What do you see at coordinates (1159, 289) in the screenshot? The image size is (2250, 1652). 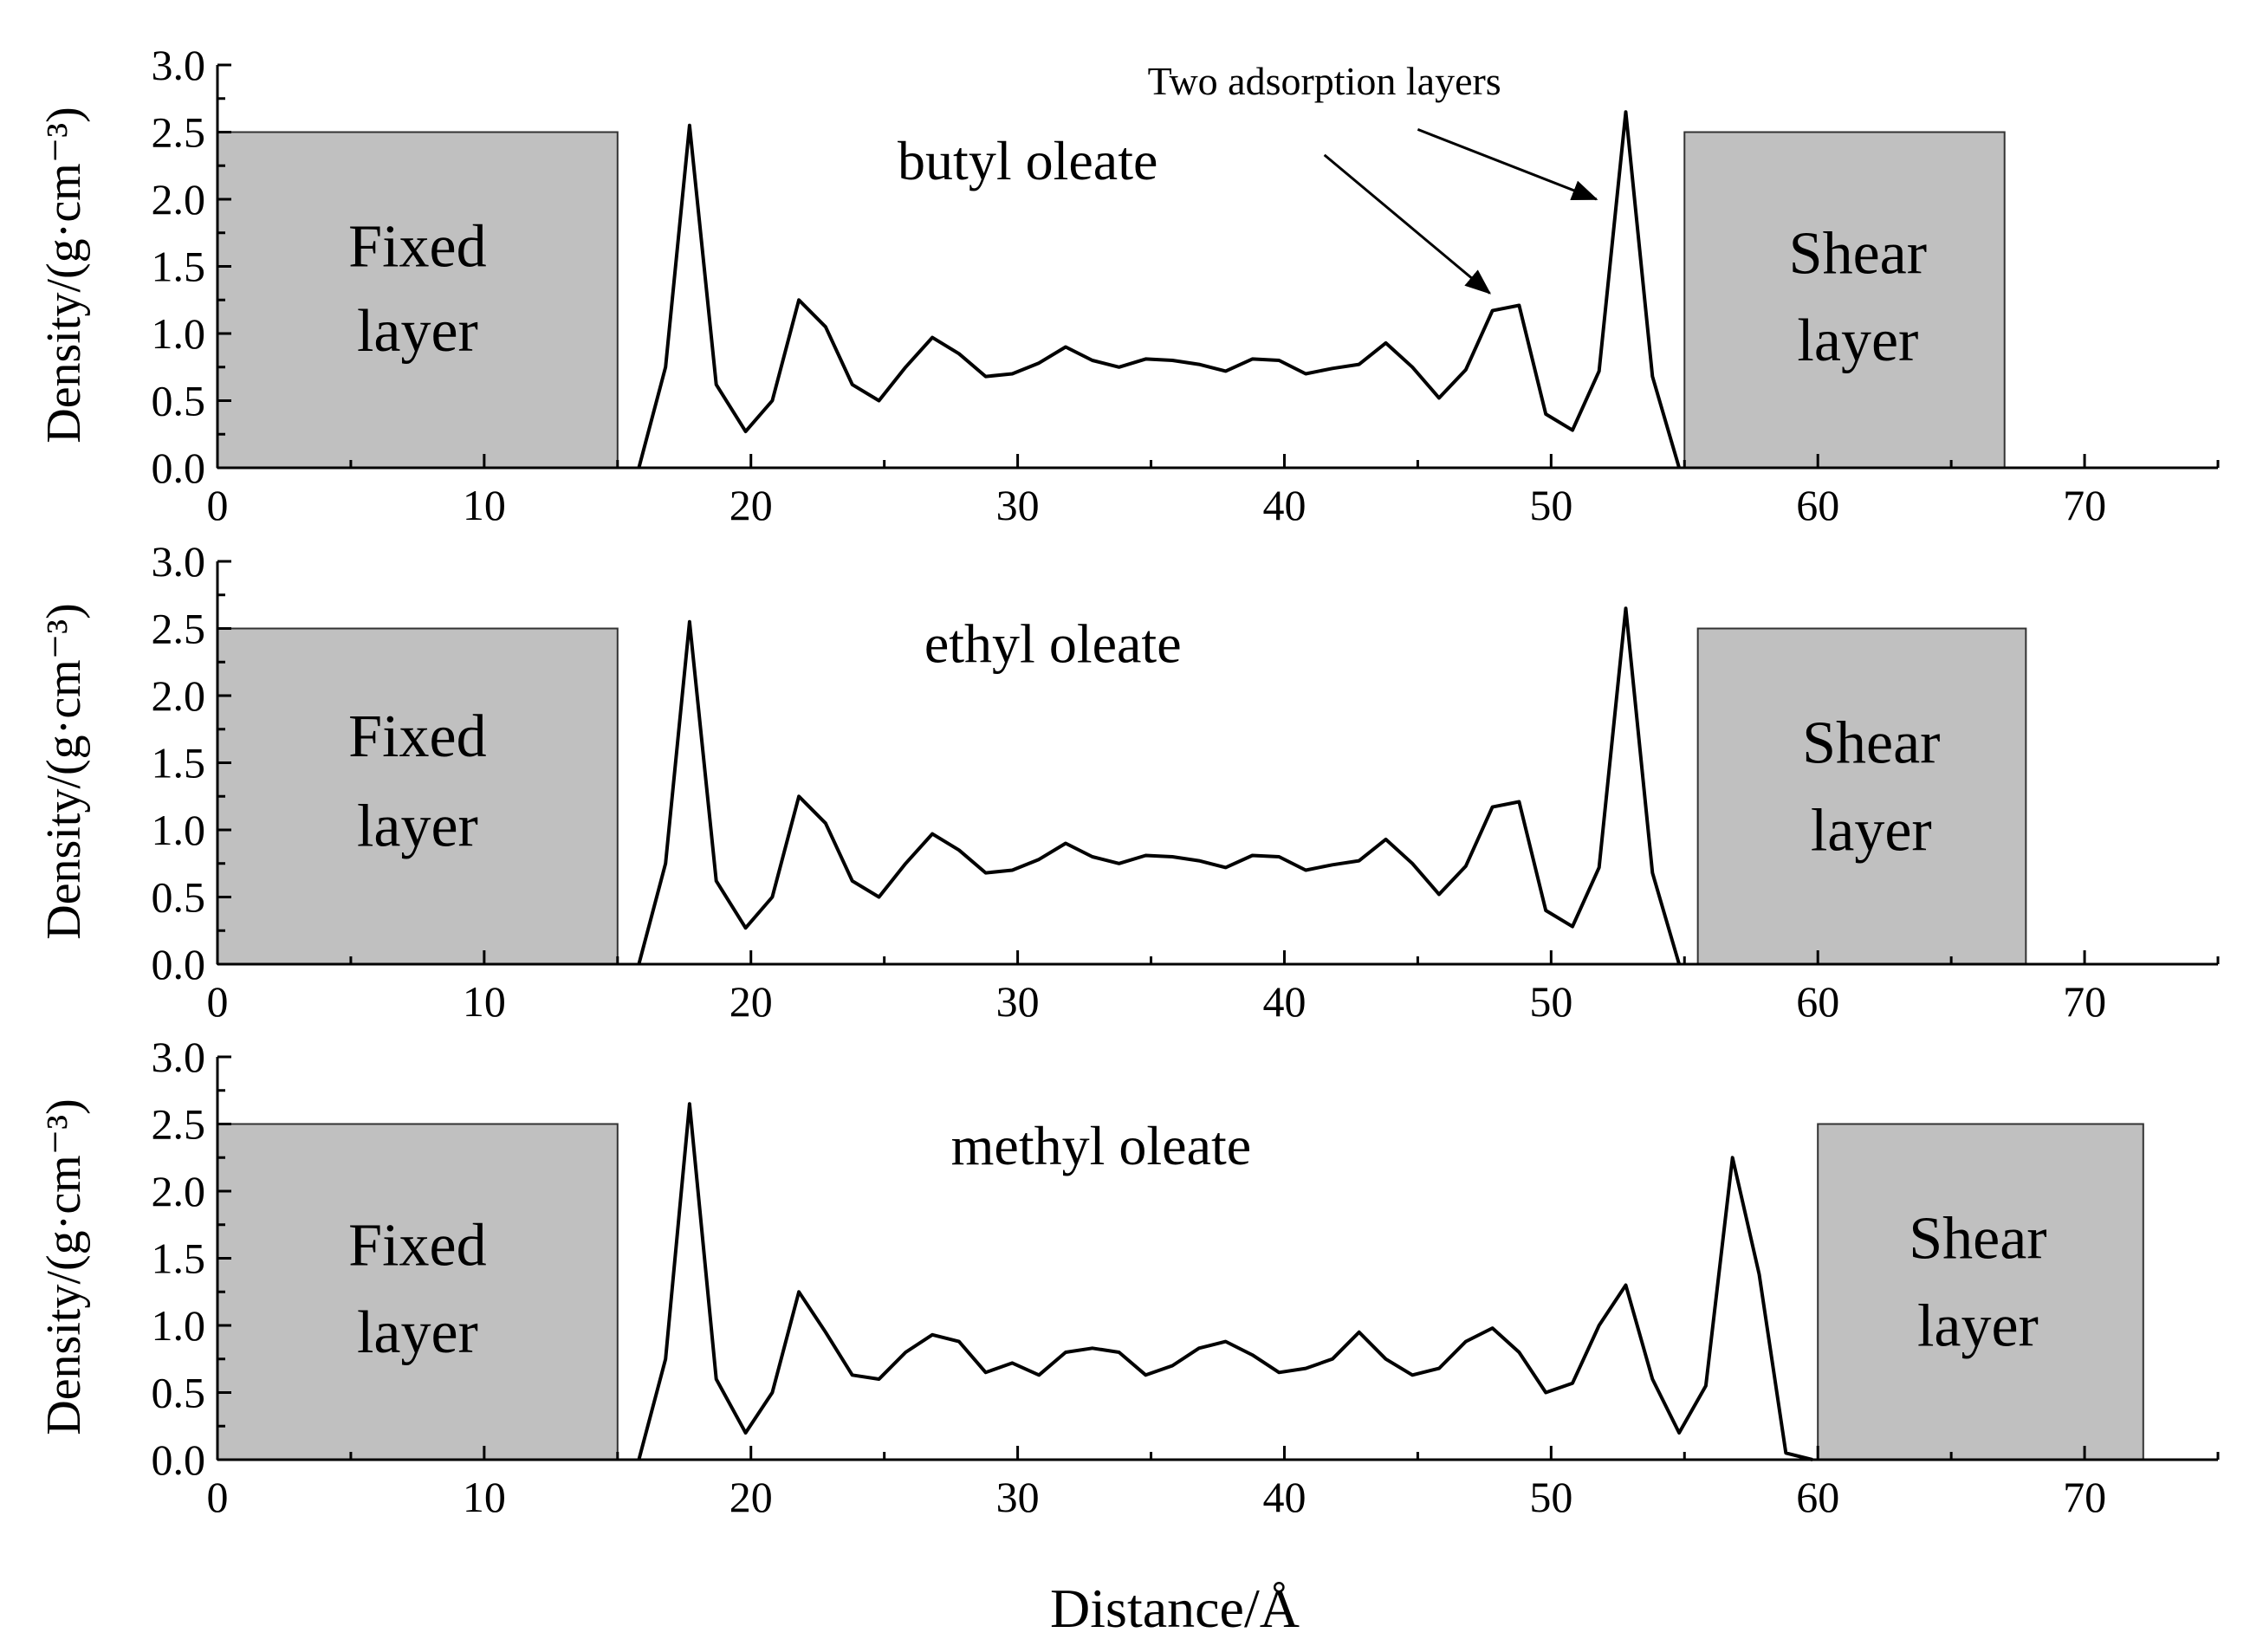 I see `series-line-butyl-oleate` at bounding box center [1159, 289].